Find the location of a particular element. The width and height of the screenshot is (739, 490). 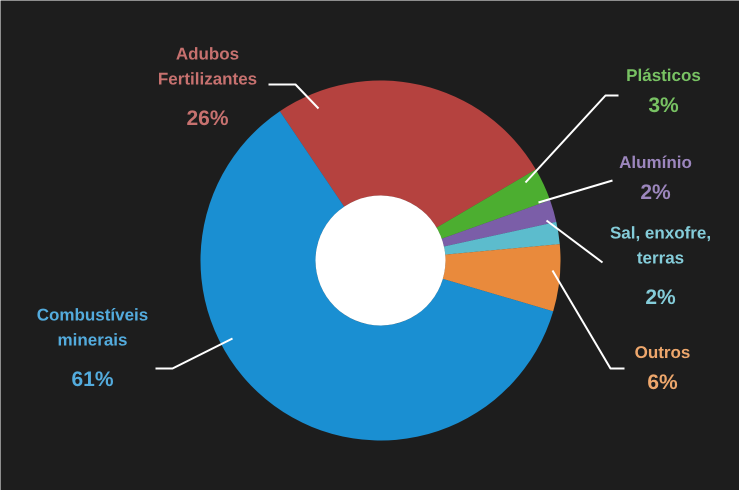

data-label: 3% is located at coordinates (664, 105).